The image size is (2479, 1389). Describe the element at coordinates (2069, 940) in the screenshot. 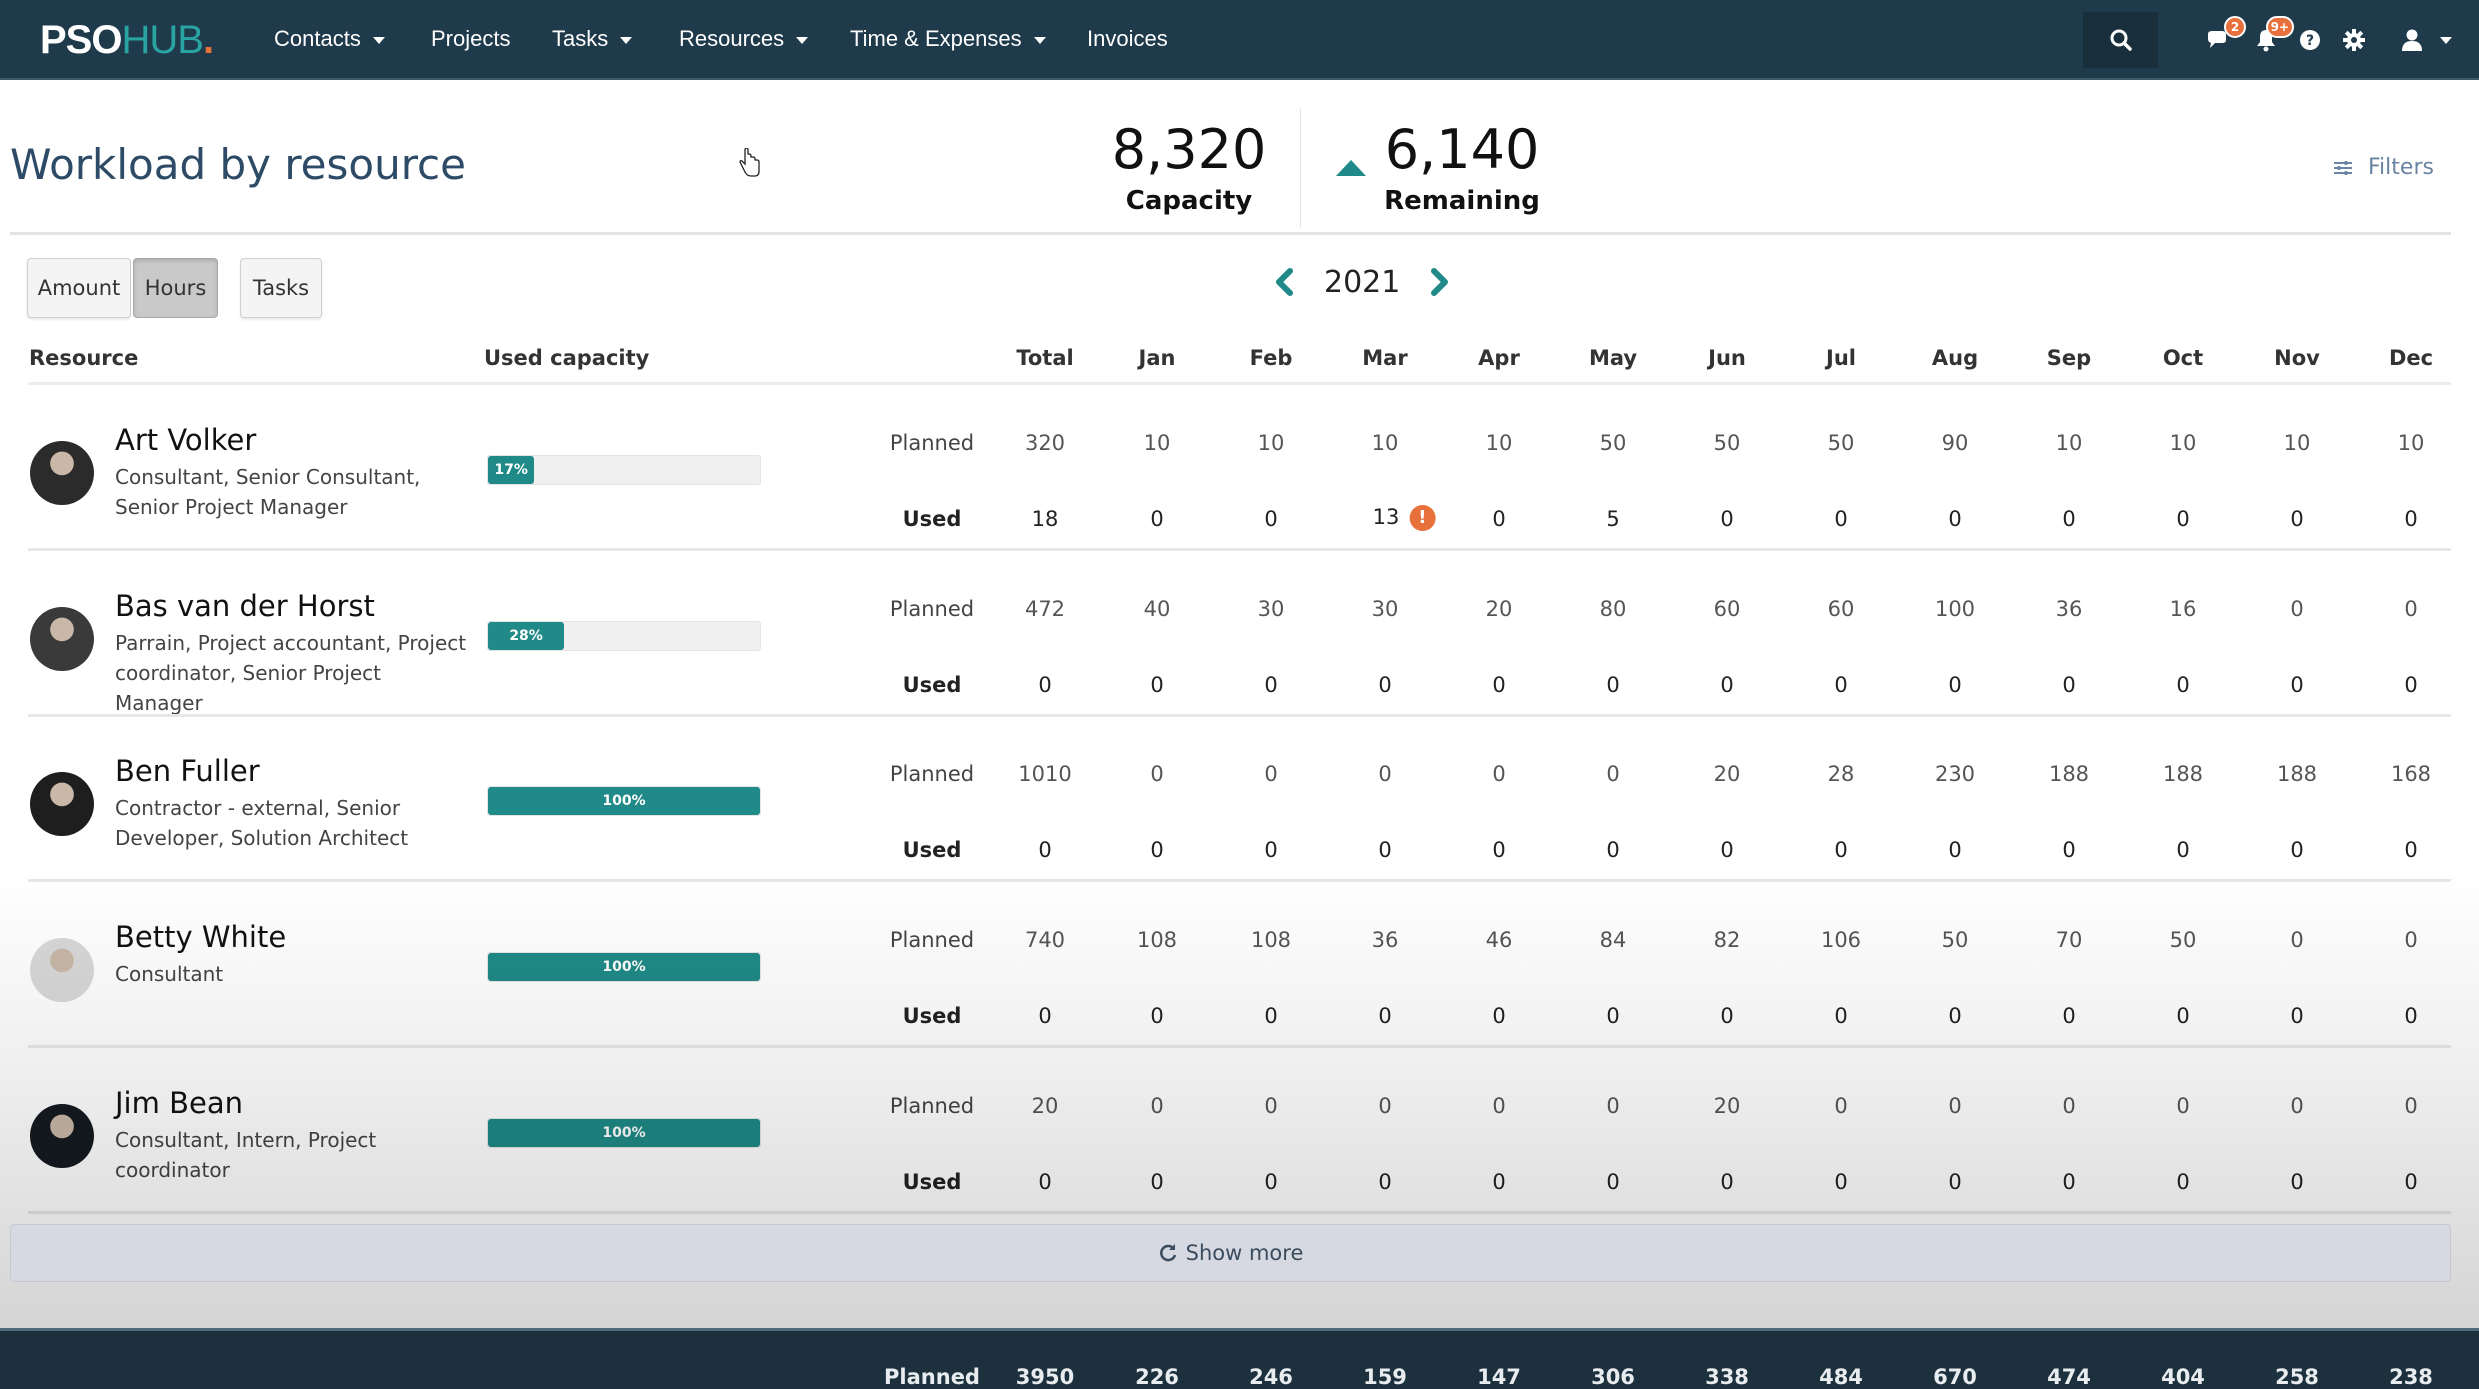

I see `planned-cell: 70` at that location.